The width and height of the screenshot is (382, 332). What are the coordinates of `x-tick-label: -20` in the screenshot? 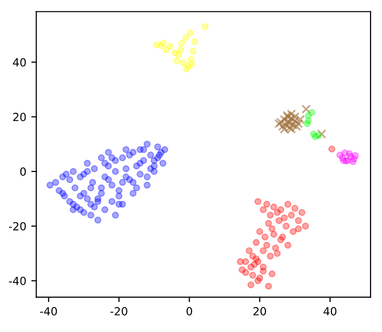 It's located at (119, 311).